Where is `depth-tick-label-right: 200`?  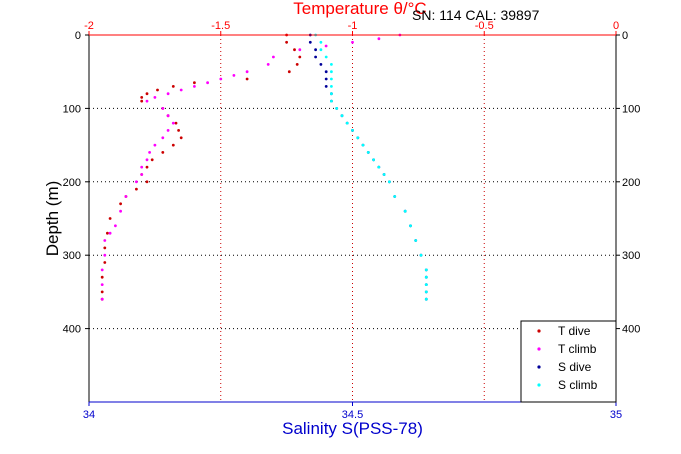 depth-tick-label-right: 200 is located at coordinates (631, 183).